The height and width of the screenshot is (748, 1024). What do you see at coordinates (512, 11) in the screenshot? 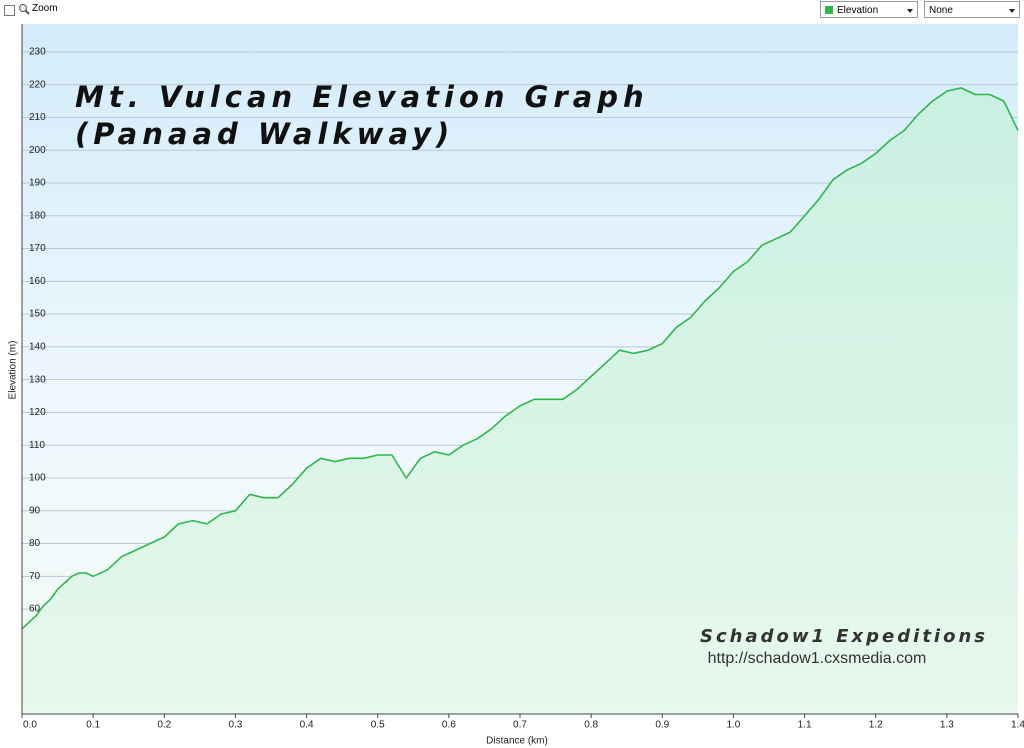
I see `toolbar: Zoom Elevation None` at bounding box center [512, 11].